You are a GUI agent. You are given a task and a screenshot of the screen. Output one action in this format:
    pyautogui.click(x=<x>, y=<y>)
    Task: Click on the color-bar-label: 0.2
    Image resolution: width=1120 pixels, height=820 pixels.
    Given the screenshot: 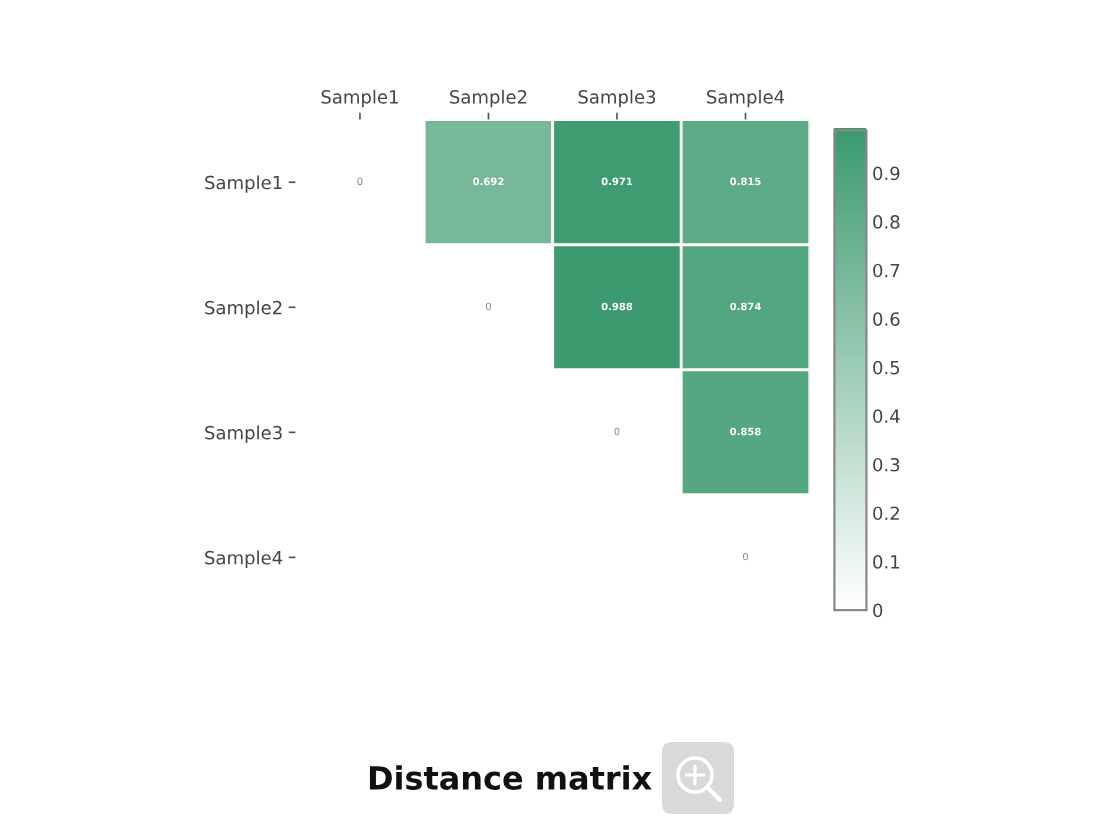 What is the action you would take?
    pyautogui.click(x=886, y=513)
    